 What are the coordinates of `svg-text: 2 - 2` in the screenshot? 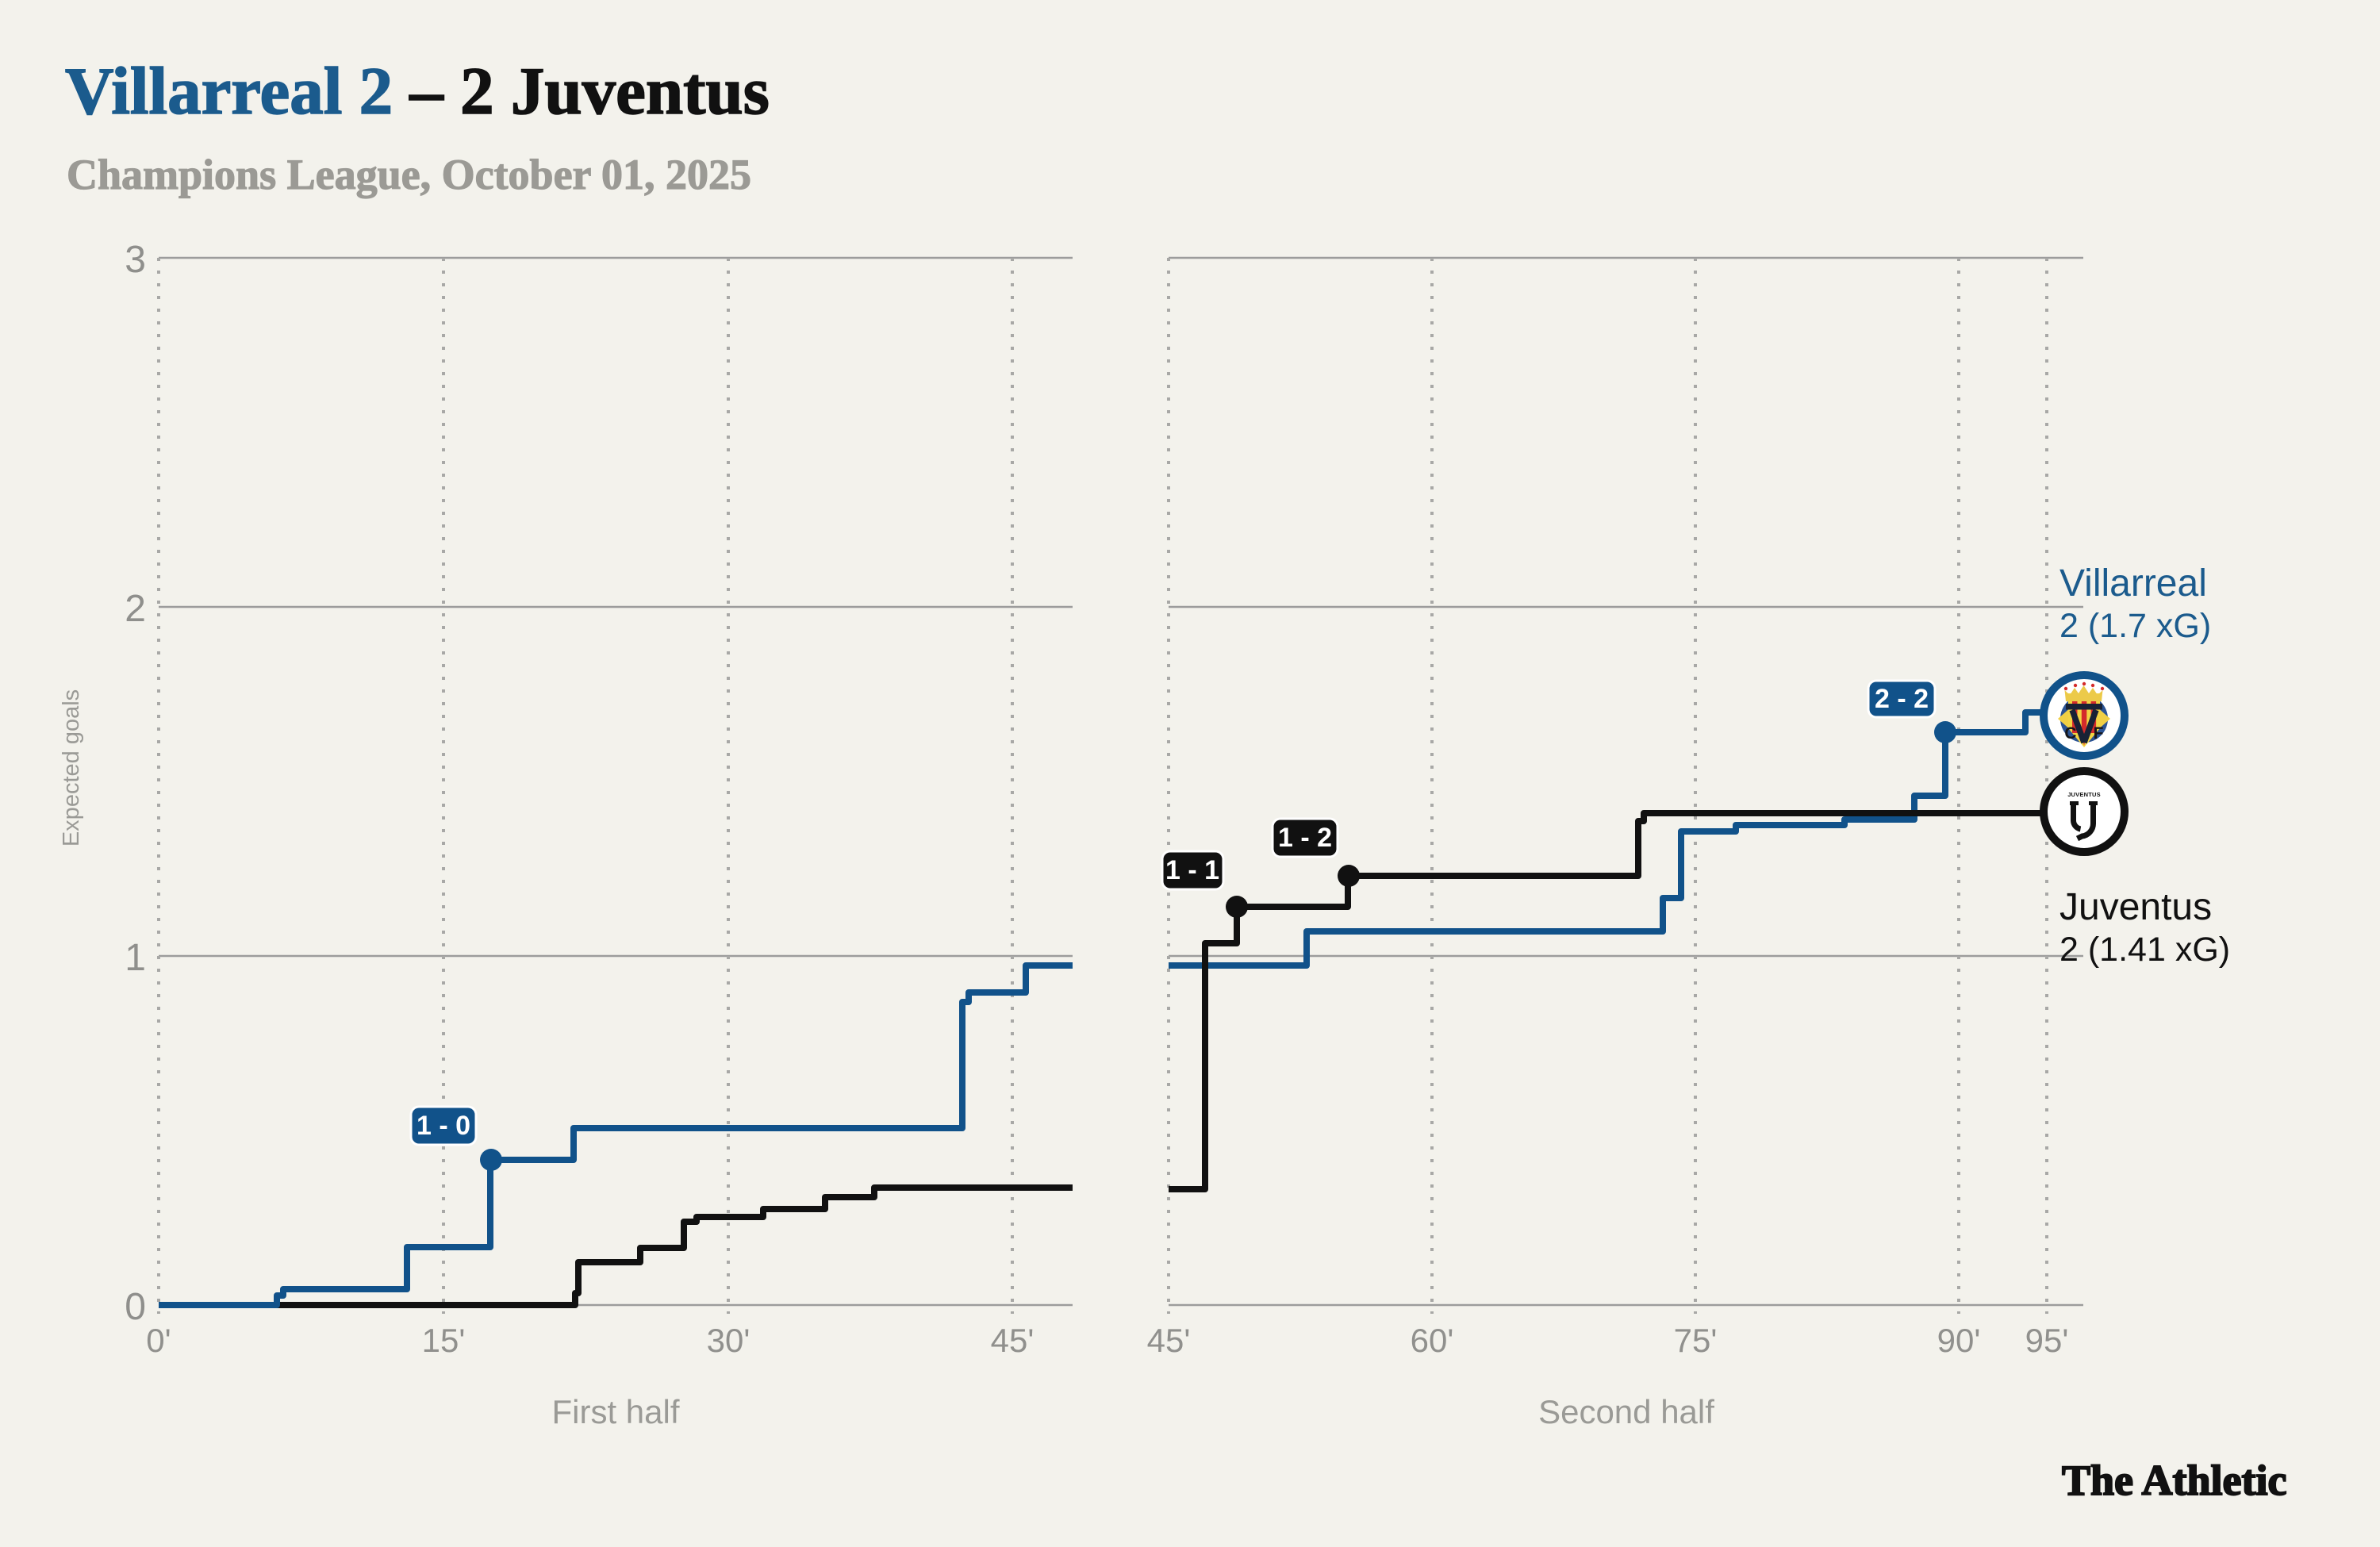 It's located at (1902, 699).